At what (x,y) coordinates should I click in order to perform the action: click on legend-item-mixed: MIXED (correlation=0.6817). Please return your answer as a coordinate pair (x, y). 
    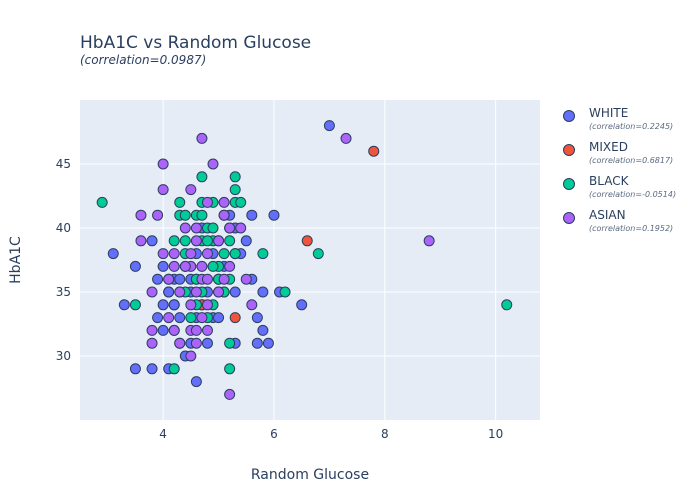
    Looking at the image, I should click on (630, 157).